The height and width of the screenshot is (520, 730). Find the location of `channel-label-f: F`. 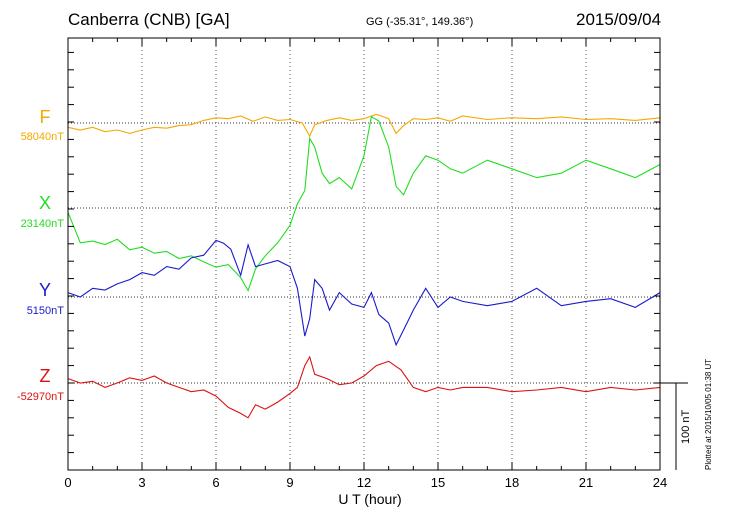

channel-label-f: F is located at coordinates (45, 117).